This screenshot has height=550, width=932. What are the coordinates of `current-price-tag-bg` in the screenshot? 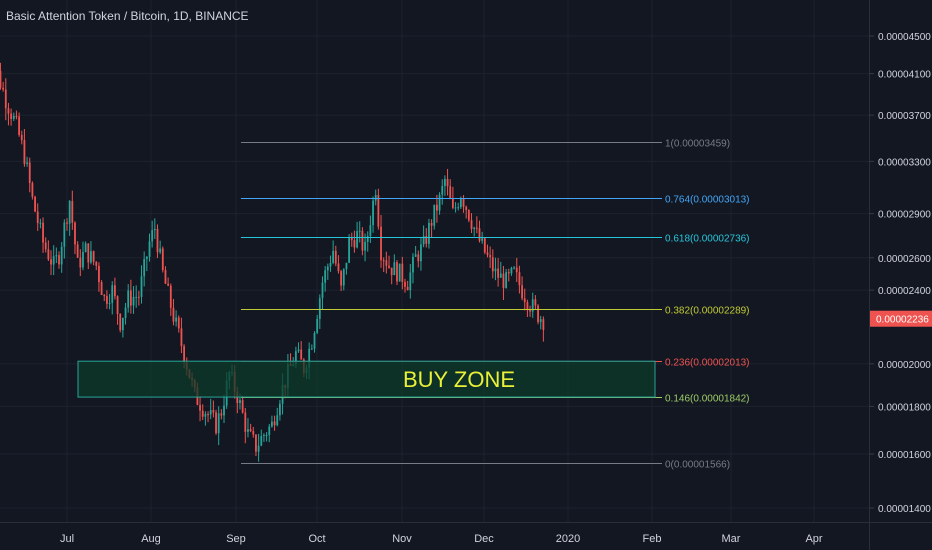 It's located at (901, 318).